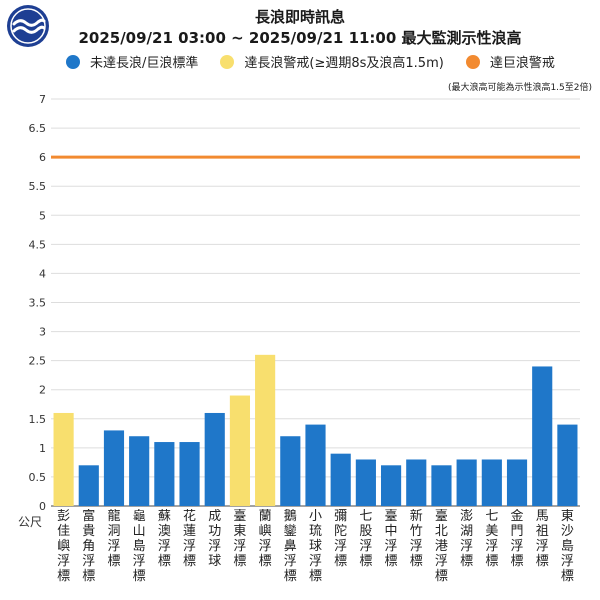 This screenshot has width=600, height=600. Describe the element at coordinates (38, 477) in the screenshot. I see `y-tick-label: 0.5` at that location.